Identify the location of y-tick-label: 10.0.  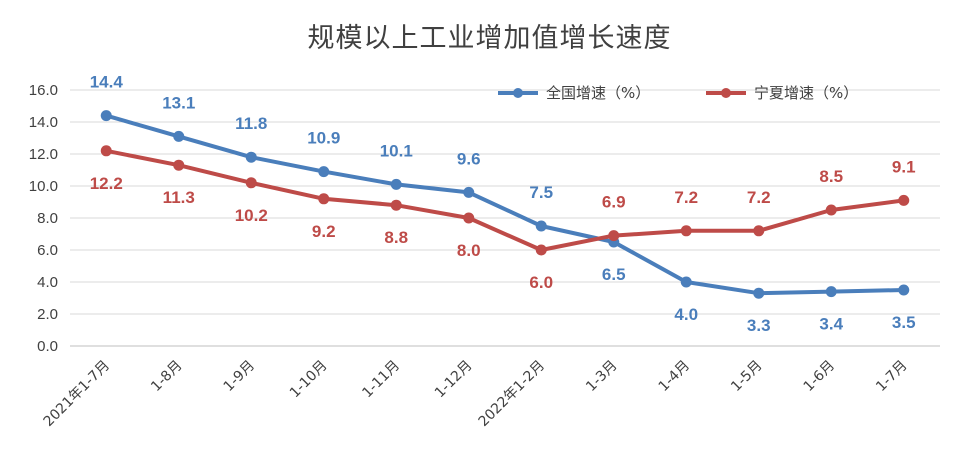
(43, 186).